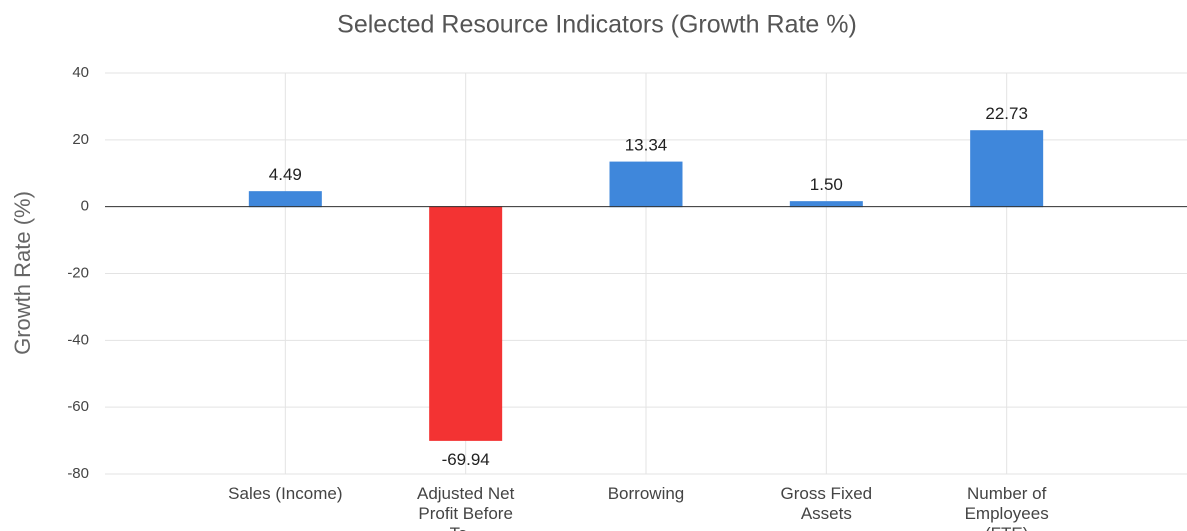 This screenshot has height=531, width=1187. What do you see at coordinates (1006, 113) in the screenshot?
I see `data-label: 22.73` at bounding box center [1006, 113].